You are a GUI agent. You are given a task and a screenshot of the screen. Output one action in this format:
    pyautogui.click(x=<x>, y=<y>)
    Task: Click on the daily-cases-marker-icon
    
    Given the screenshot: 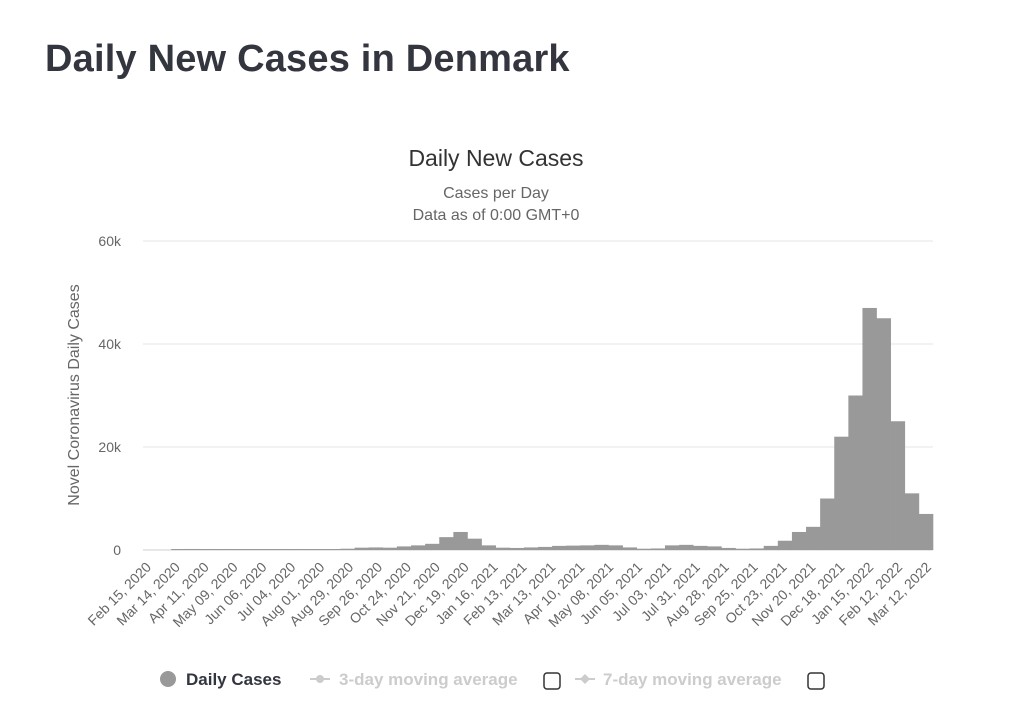 What is the action you would take?
    pyautogui.click(x=168, y=679)
    